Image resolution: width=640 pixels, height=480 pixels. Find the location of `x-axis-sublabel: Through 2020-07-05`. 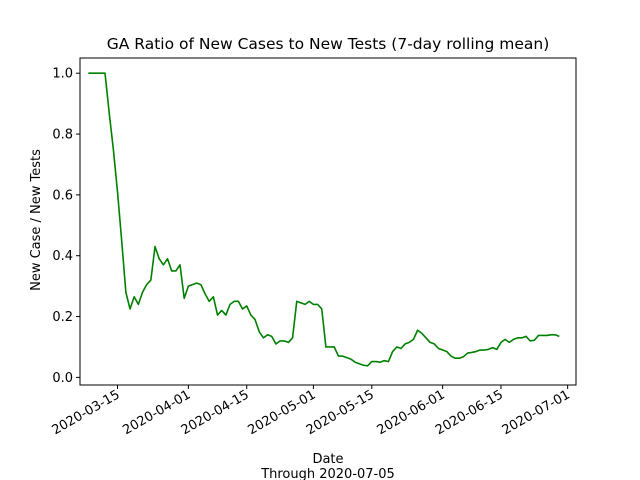

x-axis-sublabel: Through 2020-07-05 is located at coordinates (327, 473).